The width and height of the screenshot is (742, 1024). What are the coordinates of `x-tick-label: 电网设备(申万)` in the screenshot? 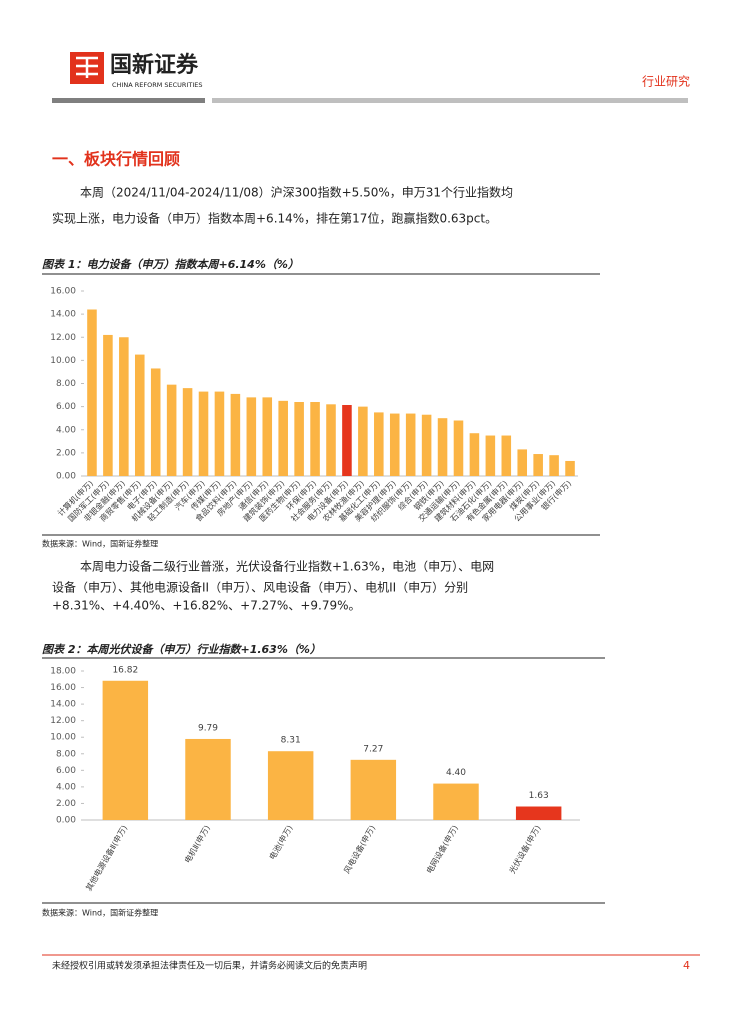 It's located at (442, 849).